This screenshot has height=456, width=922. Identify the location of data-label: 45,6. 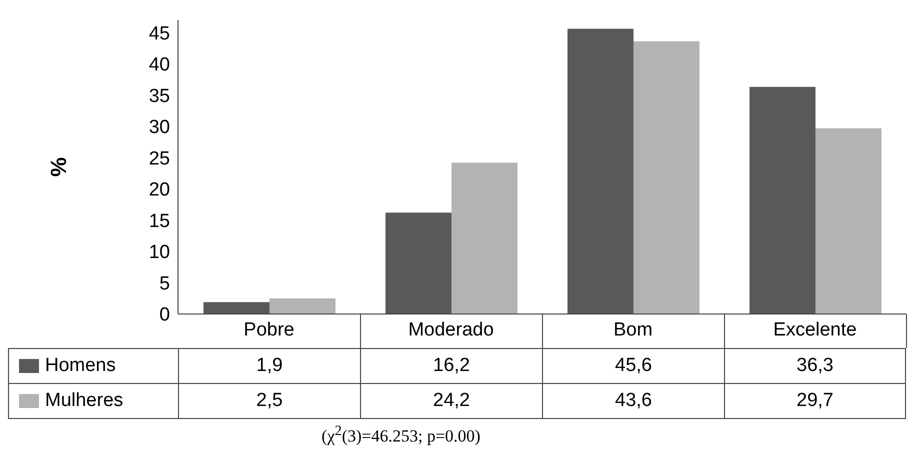
(633, 366).